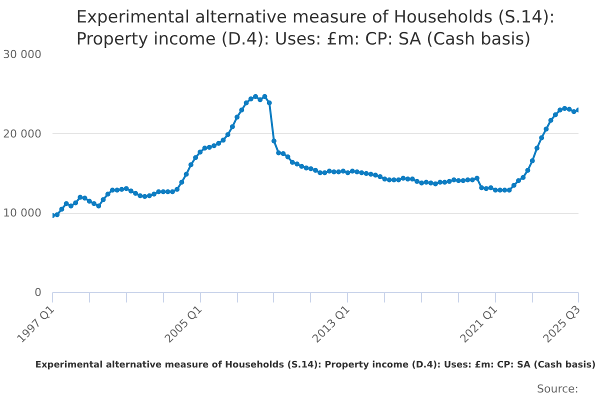 The height and width of the screenshot is (400, 600). What do you see at coordinates (22, 213) in the screenshot?
I see `y-tick-label: 10 000` at bounding box center [22, 213].